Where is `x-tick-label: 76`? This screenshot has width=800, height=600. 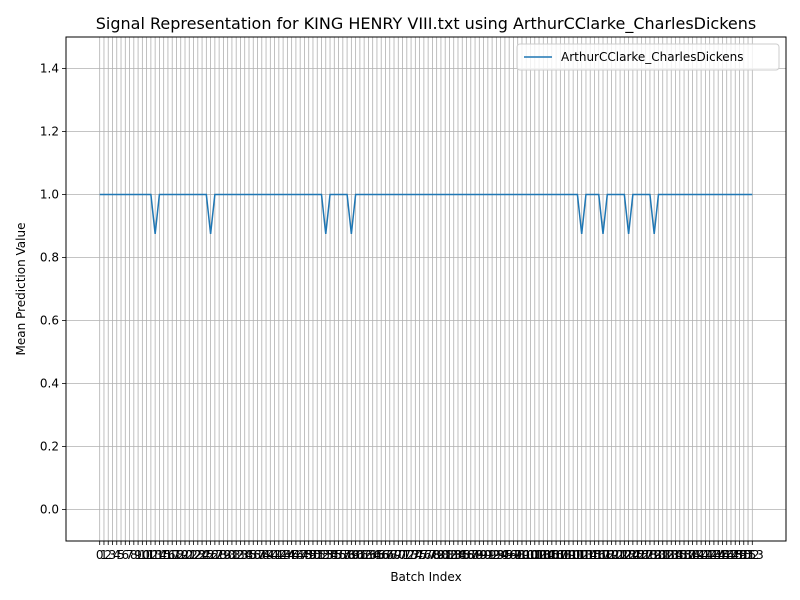
x-tick-label: 76 is located at coordinates (423, 555).